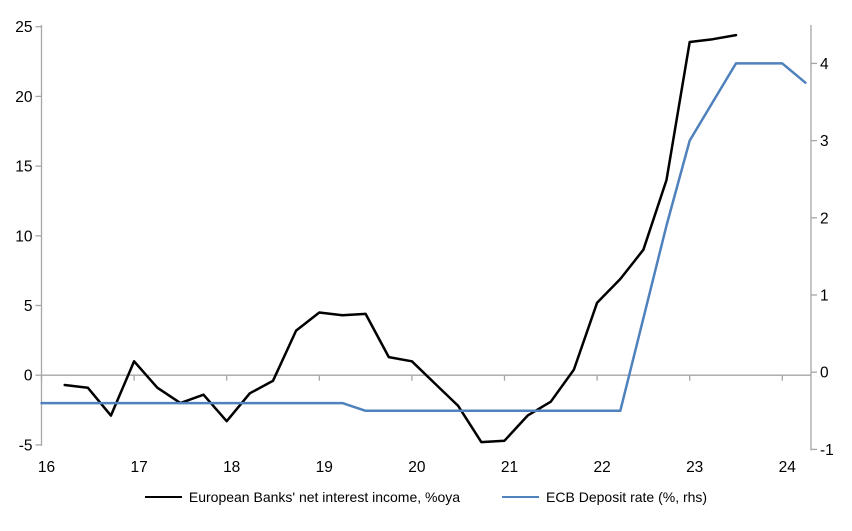 The height and width of the screenshot is (531, 852). Describe the element at coordinates (23, 167) in the screenshot. I see `left-axis-tick-label: 15` at that location.